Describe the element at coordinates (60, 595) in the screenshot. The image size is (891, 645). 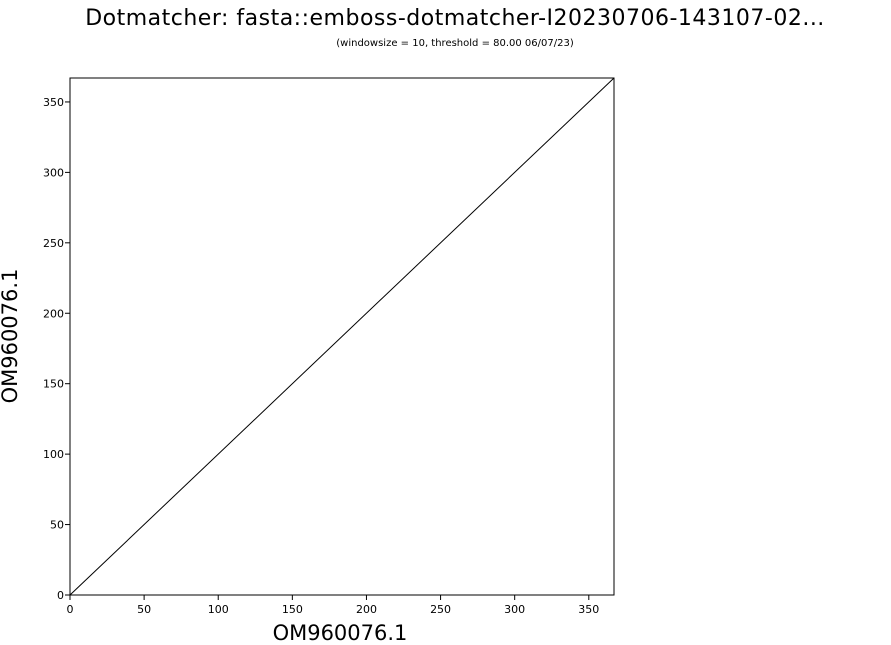
I see `y-tick-label-0: 0` at that location.